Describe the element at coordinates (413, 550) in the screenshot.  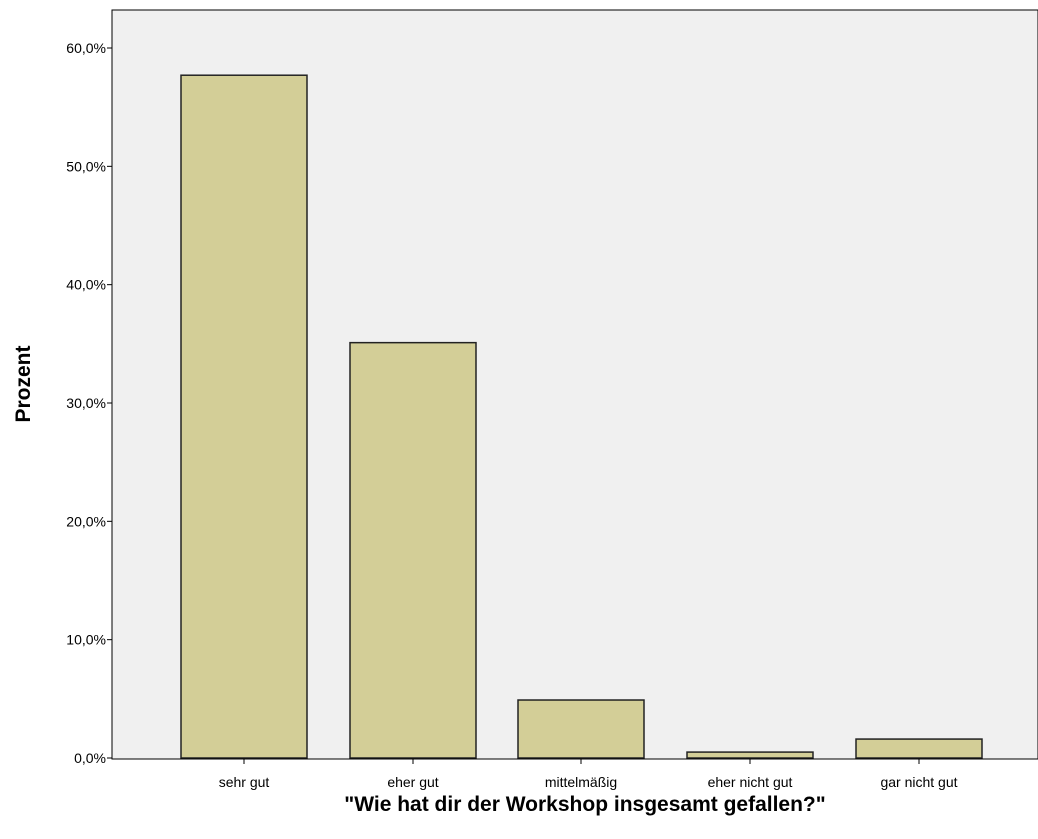
I see `bar-eher-gut` at that location.